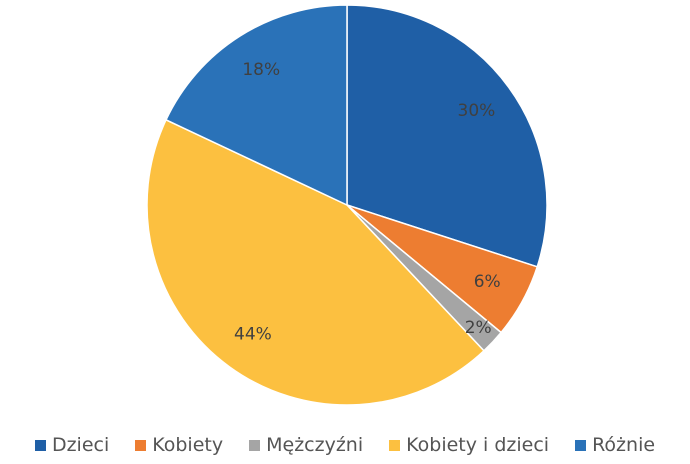 This screenshot has width=690, height=464. Describe the element at coordinates (261, 70) in the screenshot. I see `data-label: 18%` at that location.